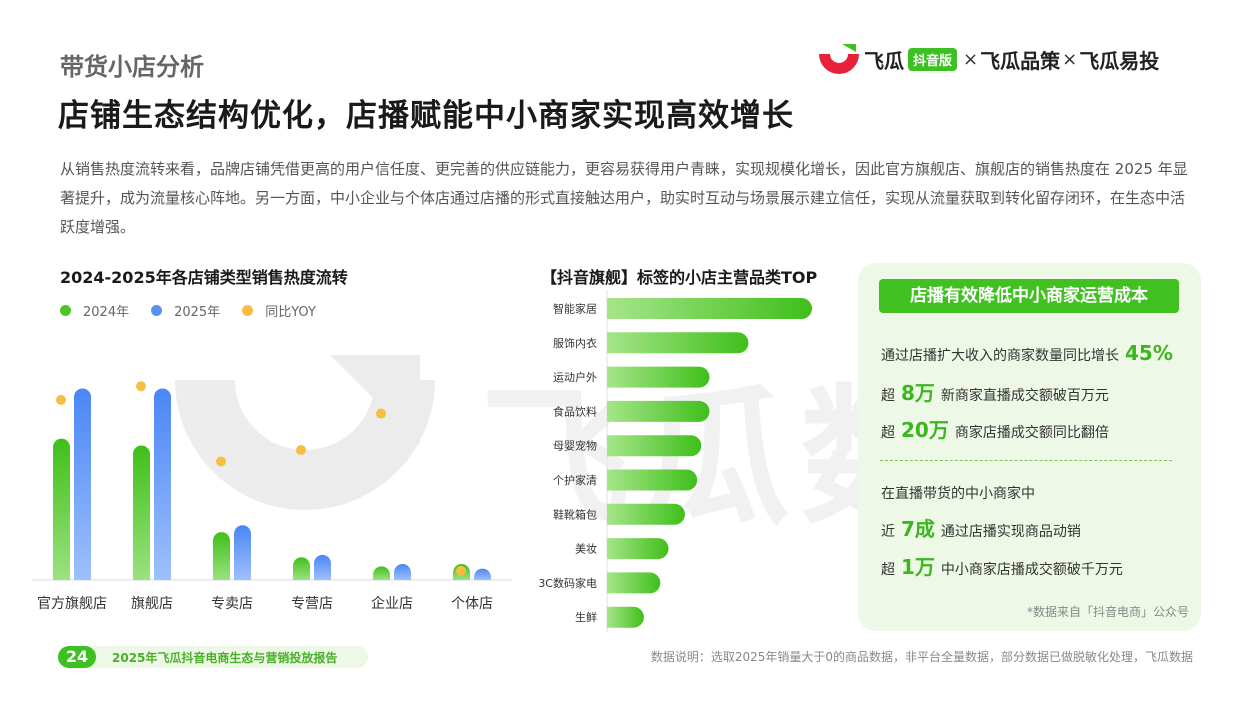 The width and height of the screenshot is (1250, 703). I want to click on legend-label: 同比YOY, so click(290, 312).